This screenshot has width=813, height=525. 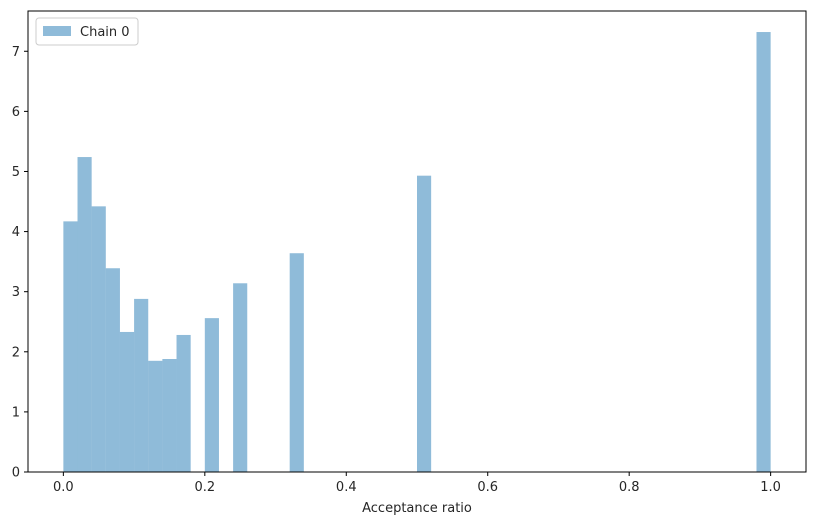 I want to click on y-tick-label: 0, so click(x=16, y=473).